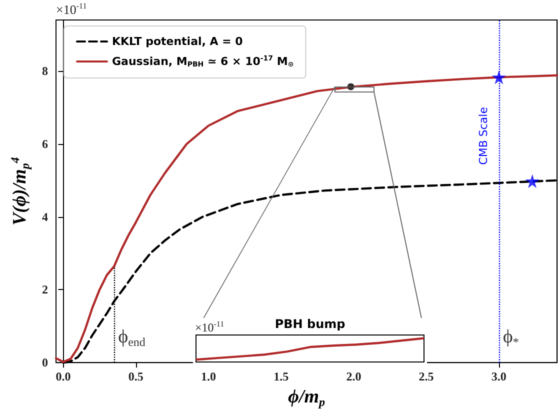 The width and height of the screenshot is (558, 413). I want to click on y-tick-label: 2, so click(45, 289).